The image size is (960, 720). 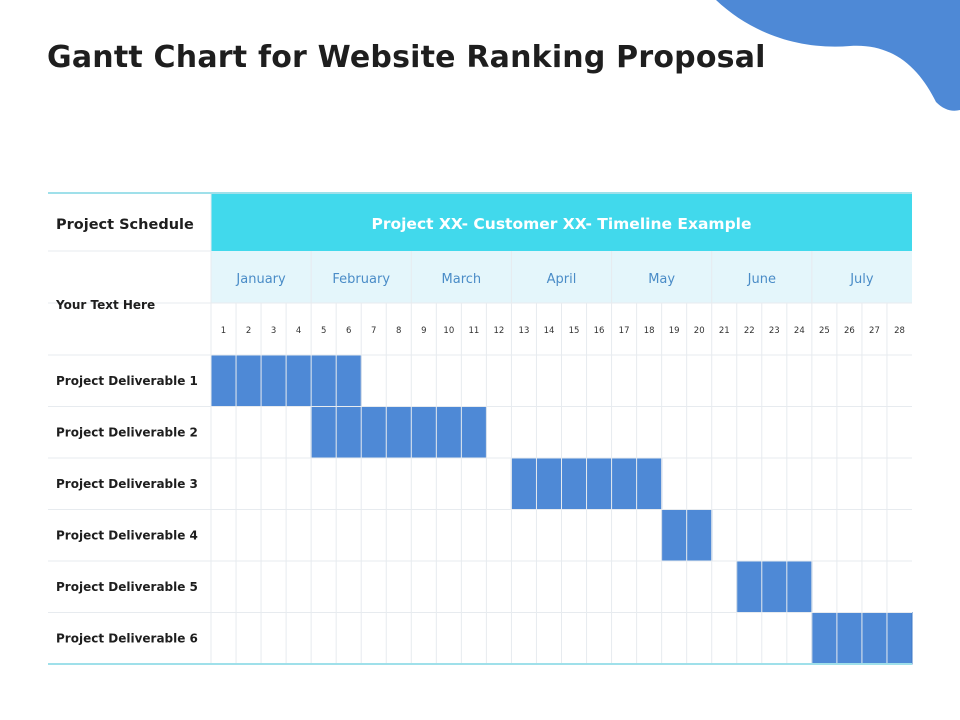 What do you see at coordinates (498, 331) in the screenshot?
I see `day-number-label: 12` at bounding box center [498, 331].